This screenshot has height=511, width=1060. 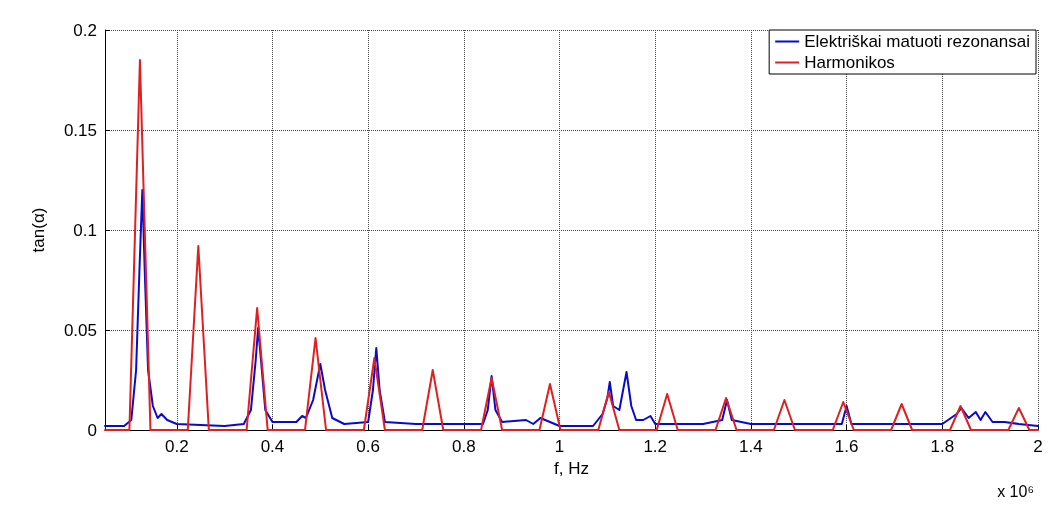 What do you see at coordinates (464, 446) in the screenshot?
I see `x-tick-label: 0.8` at bounding box center [464, 446].